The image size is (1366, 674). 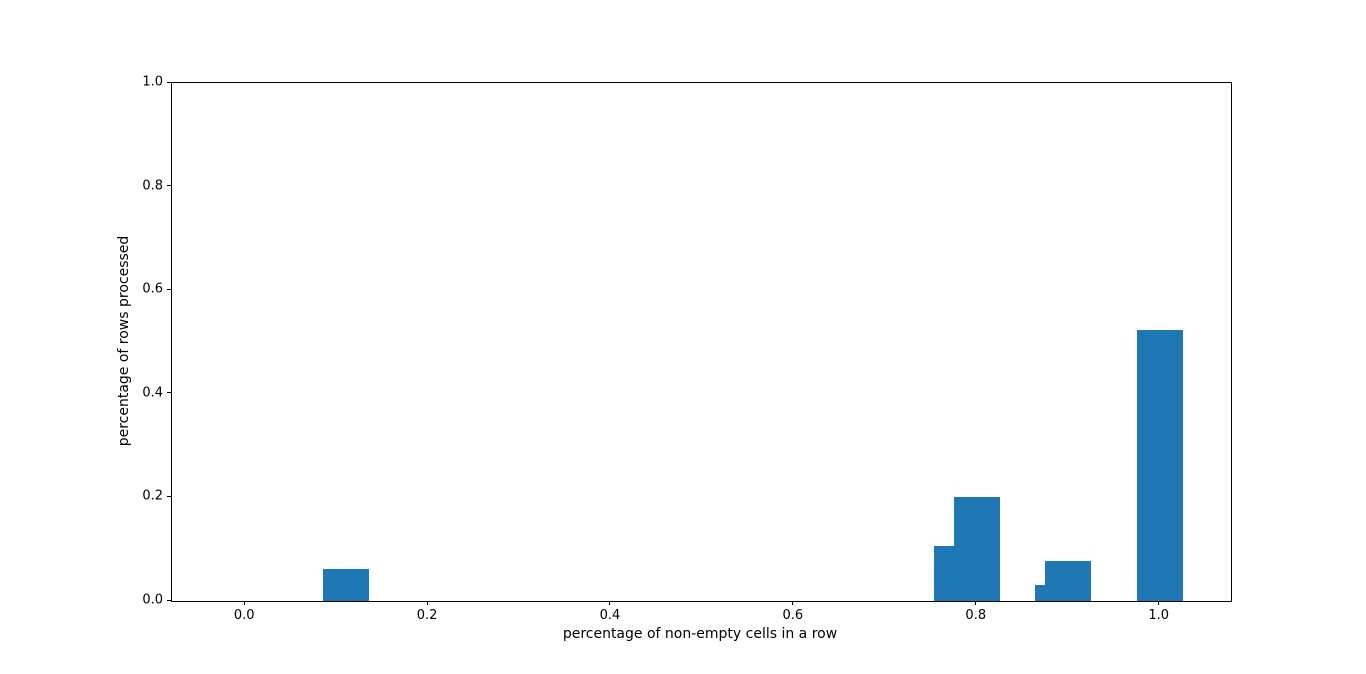 What do you see at coordinates (152, 289) in the screenshot?
I see `y-tick-label: 0.6` at bounding box center [152, 289].